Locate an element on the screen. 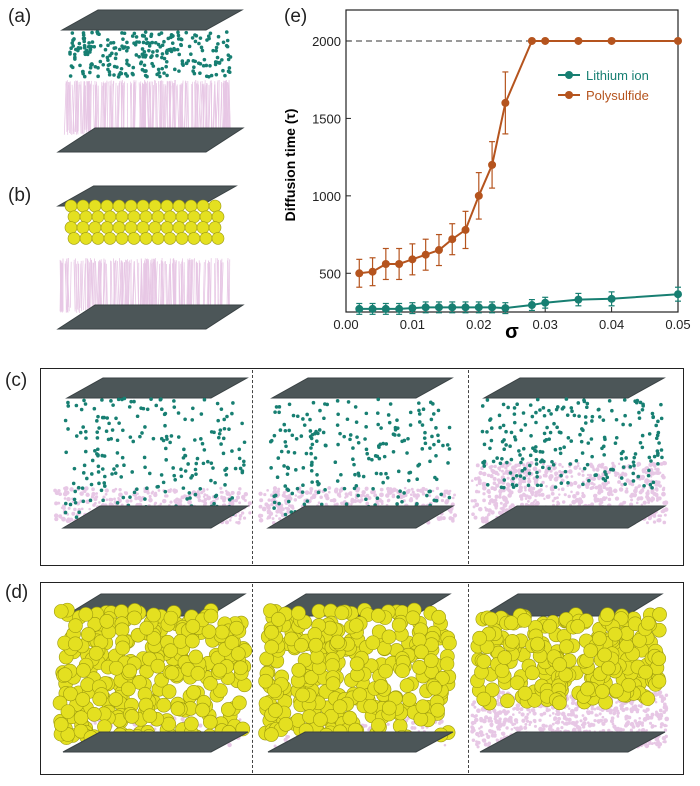 This screenshot has width=700, height=786. polymer-brush-a is located at coordinates (147, 108).